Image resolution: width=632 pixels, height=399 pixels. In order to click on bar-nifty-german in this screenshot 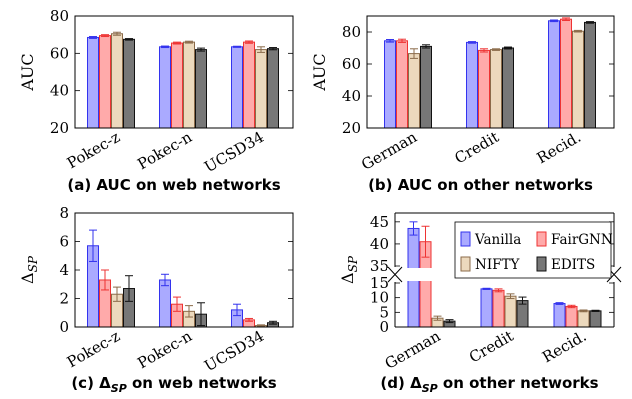, I will do `click(414, 91)`.